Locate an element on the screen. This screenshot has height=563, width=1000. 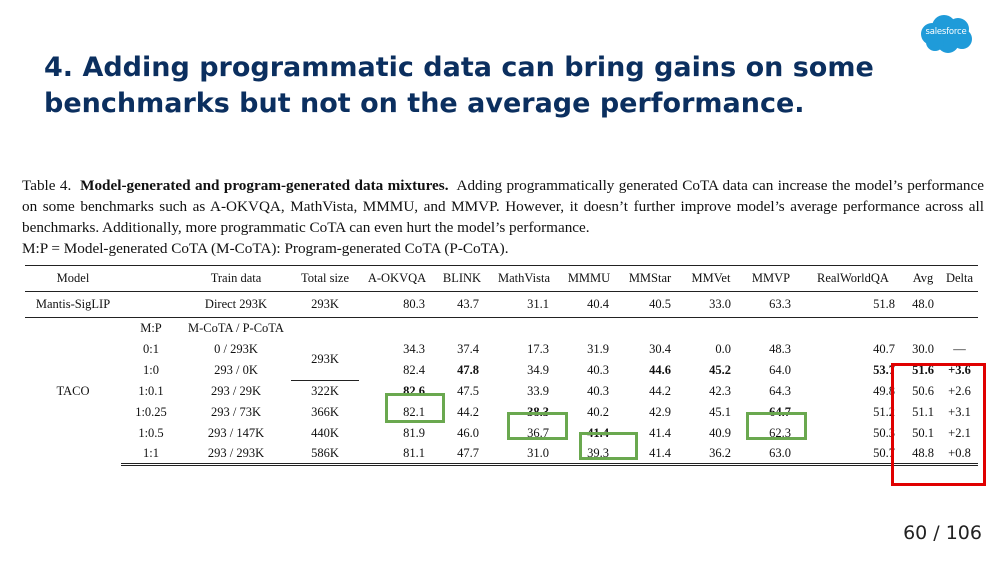
col-header: Model is located at coordinates (73, 278).